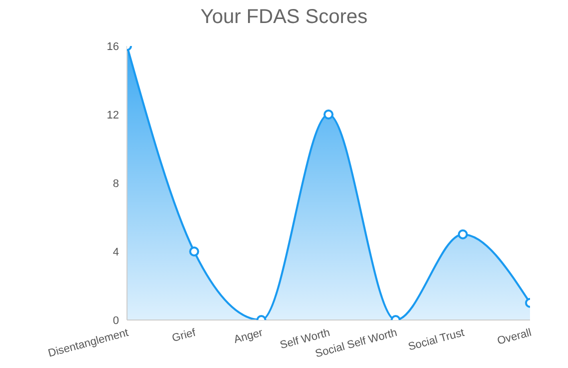 This screenshot has height=368, width=568. I want to click on y-tick-label: 12, so click(112, 115).